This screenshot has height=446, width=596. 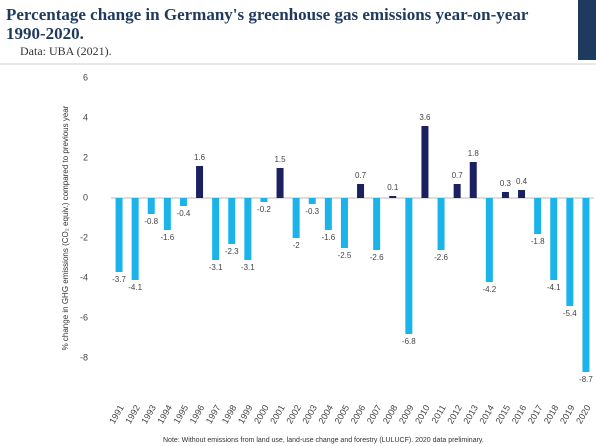 I want to click on data-label: 1.5, so click(x=280, y=159).